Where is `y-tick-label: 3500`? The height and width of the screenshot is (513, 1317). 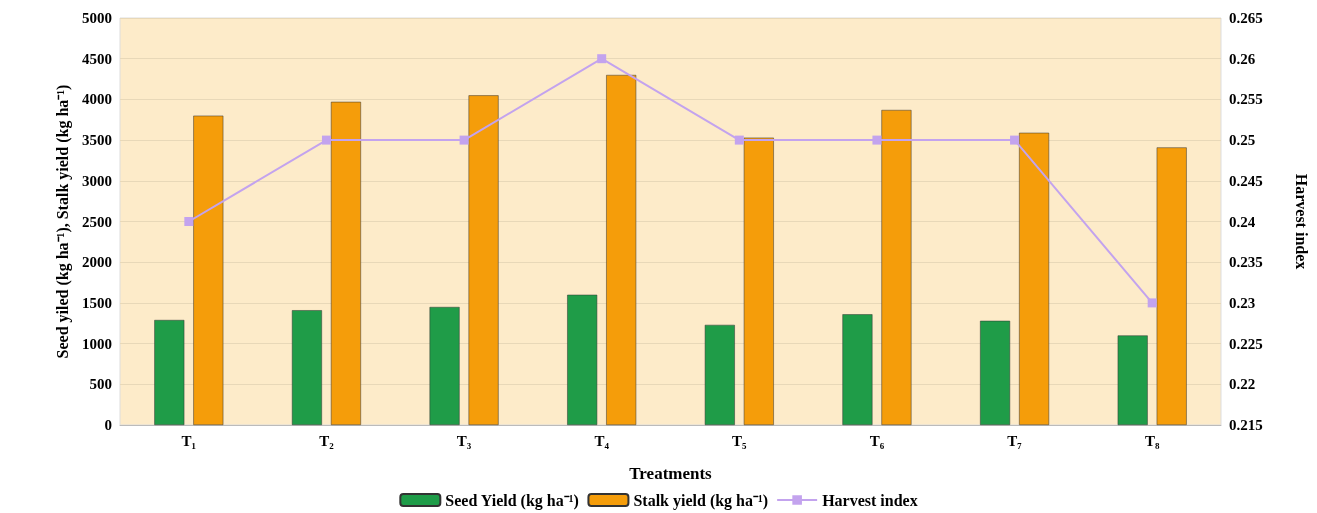
y-tick-label: 3500 is located at coordinates (97, 140).